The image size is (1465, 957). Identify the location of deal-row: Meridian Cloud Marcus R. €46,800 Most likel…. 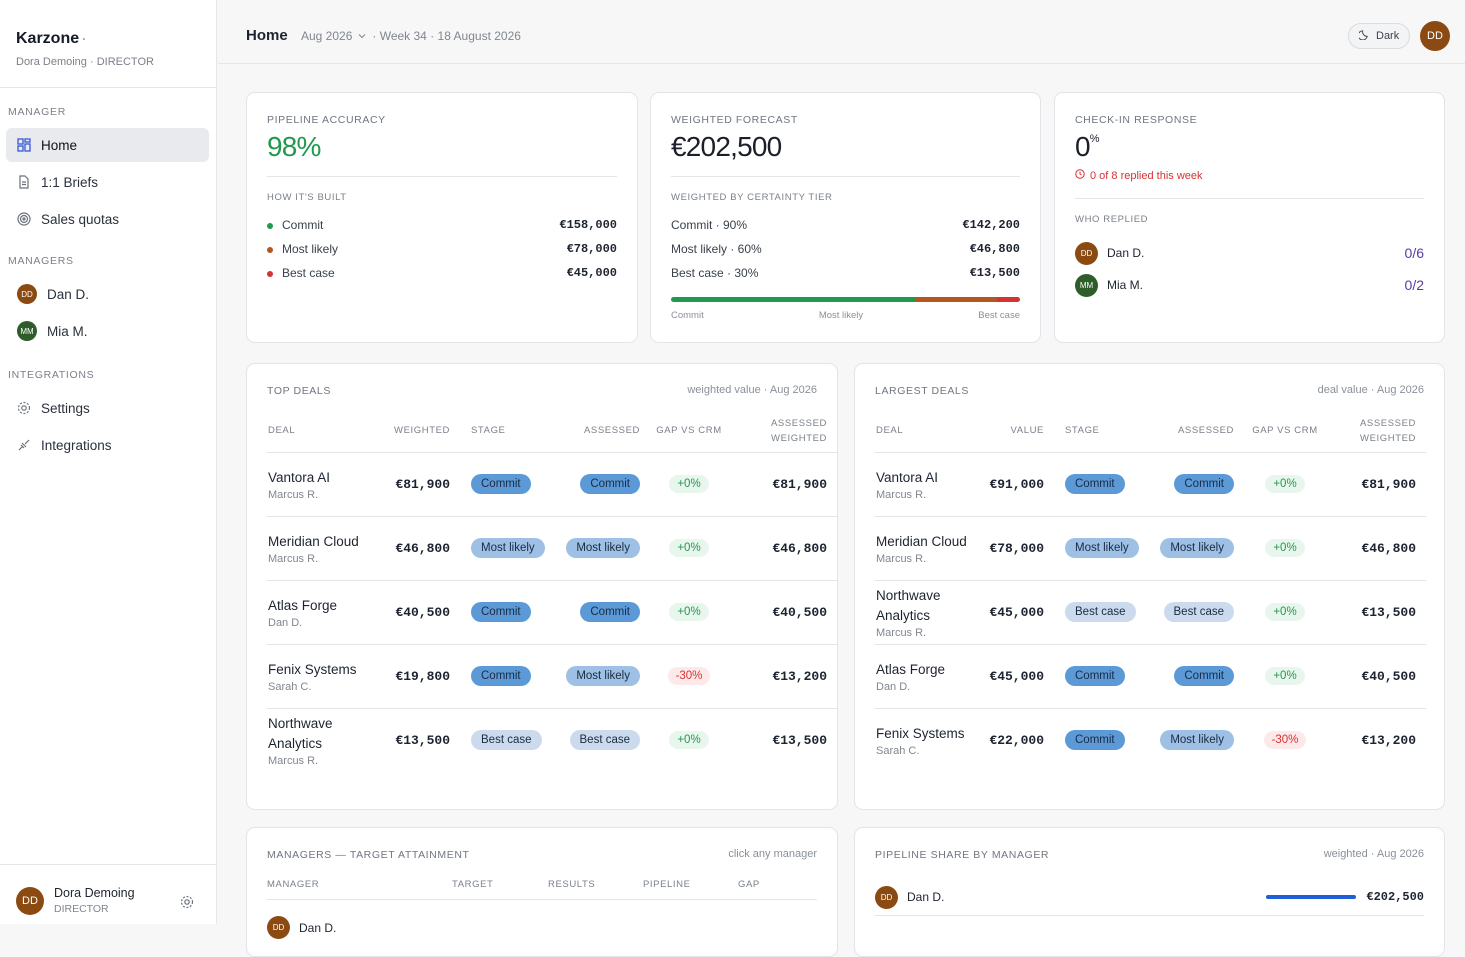
(552, 548).